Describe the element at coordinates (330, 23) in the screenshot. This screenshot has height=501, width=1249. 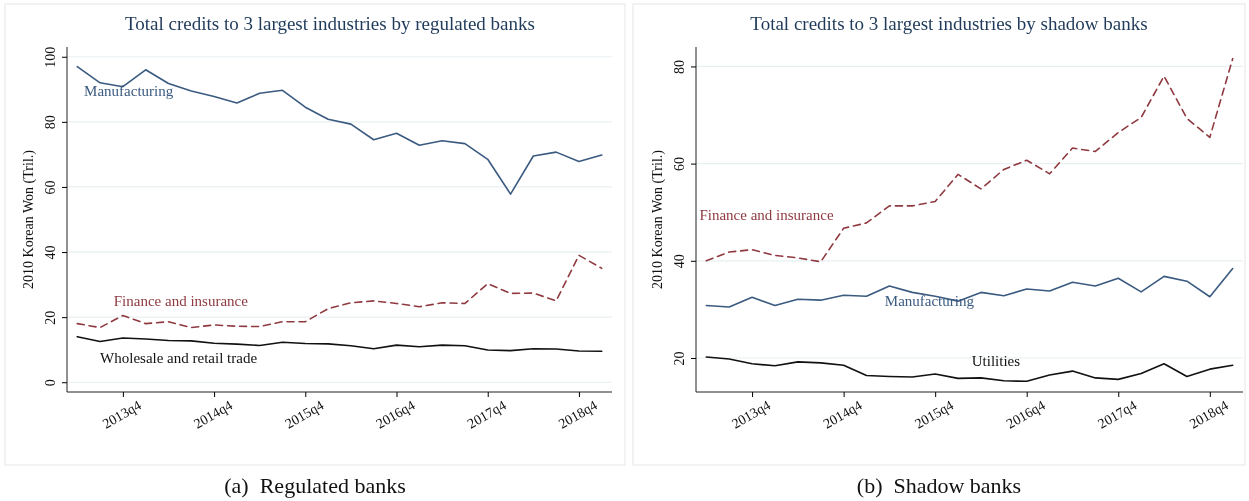
I see `chart-title: Total credits to 3 largest industries by regulated banks` at that location.